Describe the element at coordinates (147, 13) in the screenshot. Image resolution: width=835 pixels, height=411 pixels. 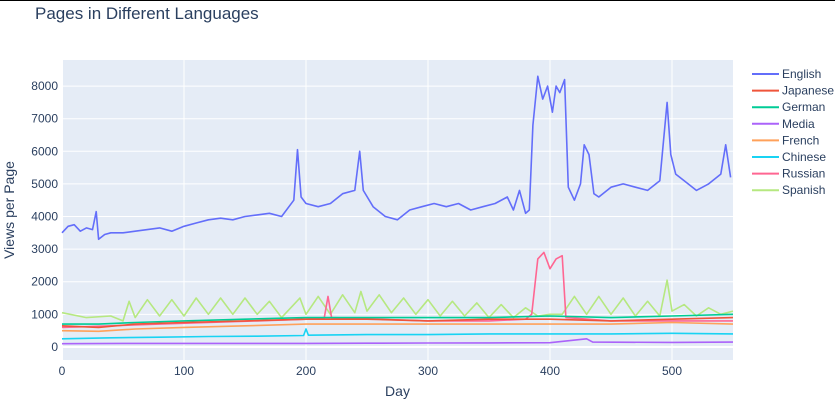
I see `chart-title: Pages in Different Languages` at that location.